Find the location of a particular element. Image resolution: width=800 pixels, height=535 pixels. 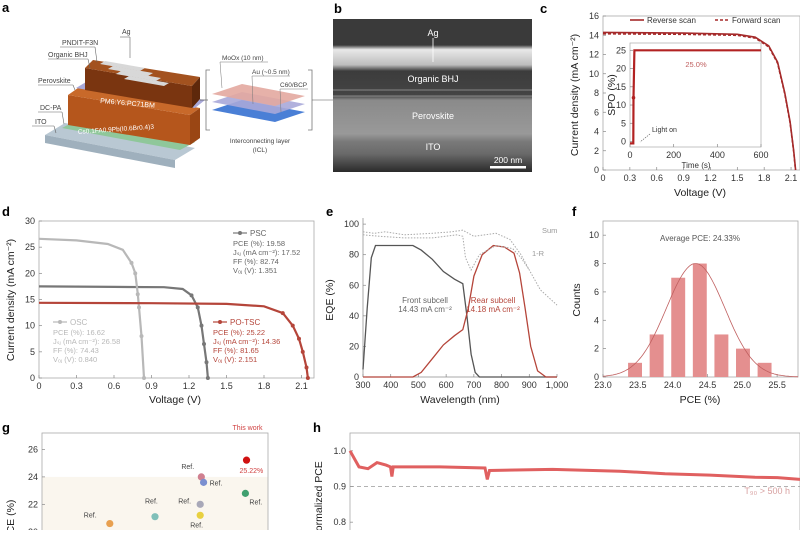

ito-layer is located at coordinates (120, 141).